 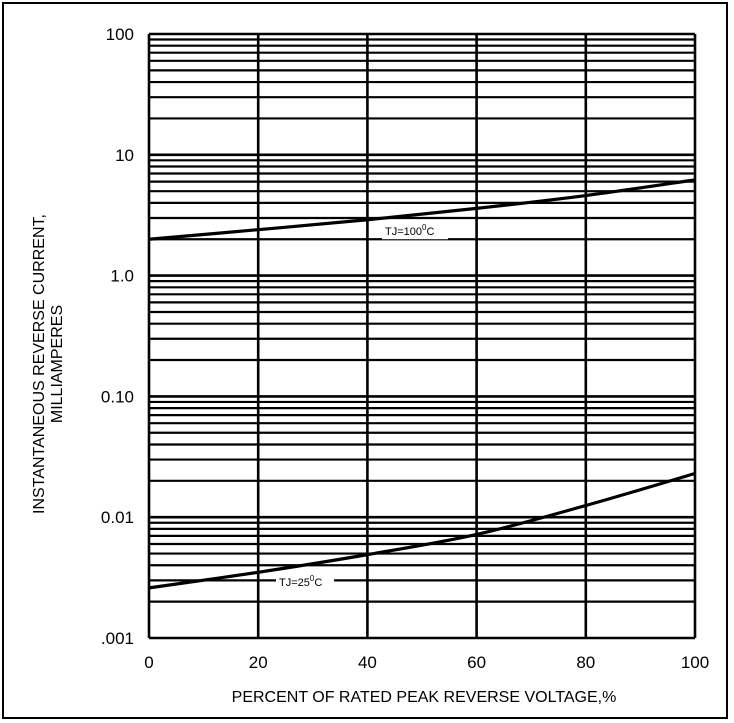 I want to click on y-tick-label: 100, so click(x=120, y=34).